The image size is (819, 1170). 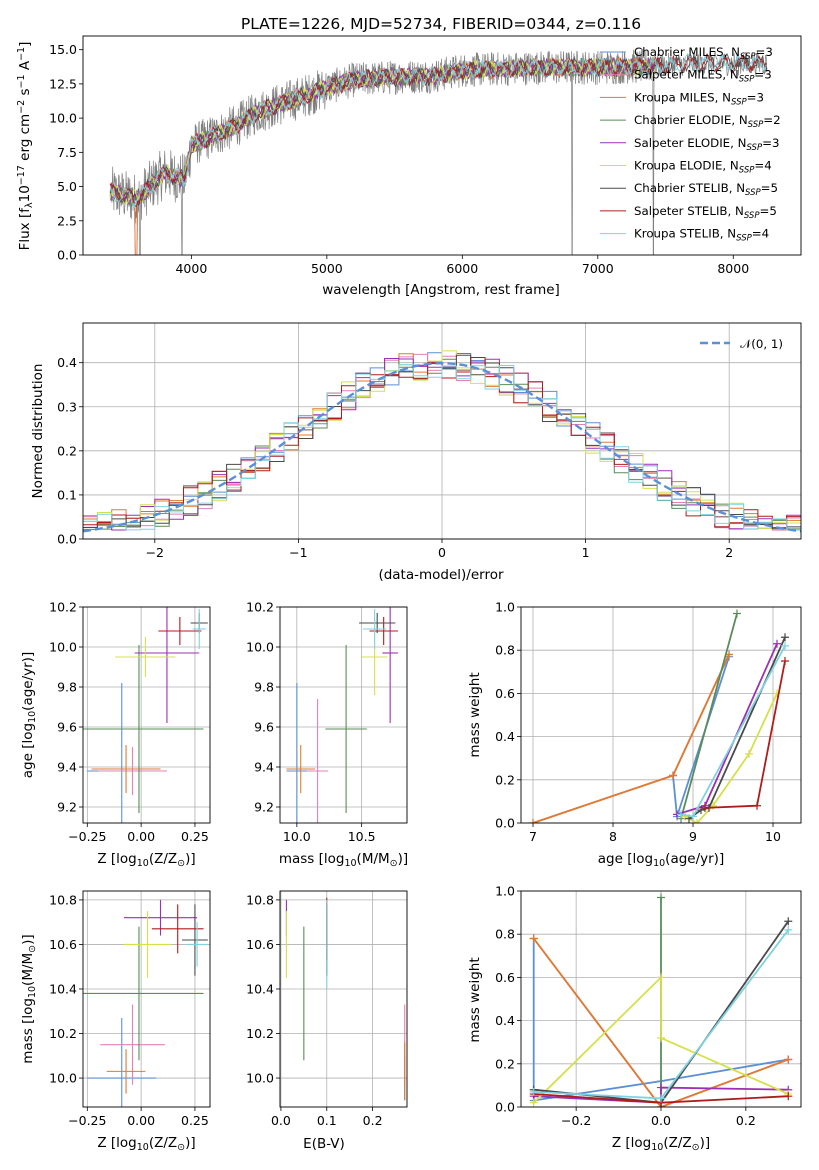 I want to click on axes-mass-vs-Z: −0.25 0.00 0.25 10.0 10.2 10.4 10.6 10.8, so click(x=130, y=1009).